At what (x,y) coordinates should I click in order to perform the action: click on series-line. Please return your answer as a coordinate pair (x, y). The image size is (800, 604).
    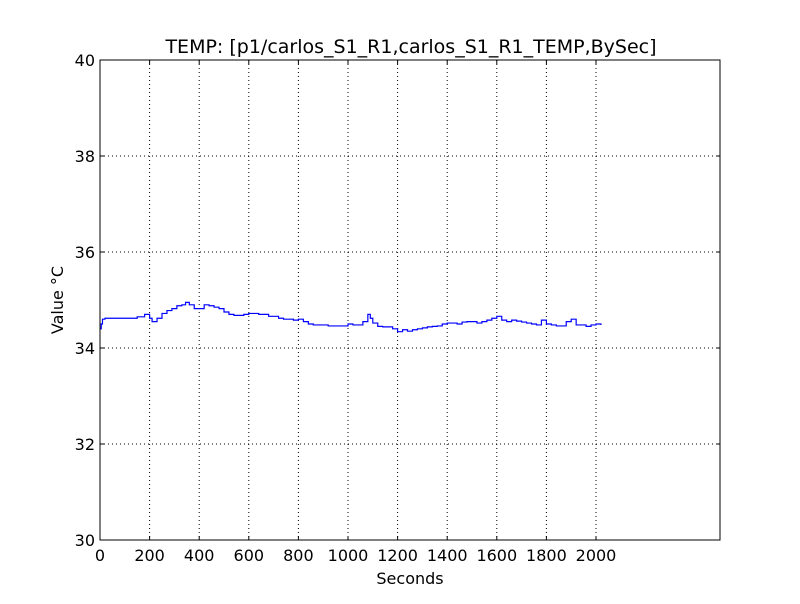
    Looking at the image, I should click on (351, 317).